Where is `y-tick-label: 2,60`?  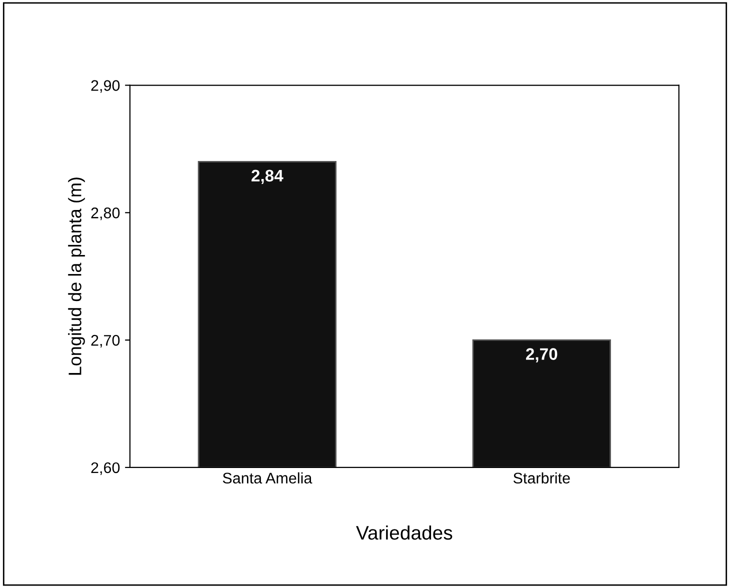
y-tick-label: 2,60 is located at coordinates (105, 468).